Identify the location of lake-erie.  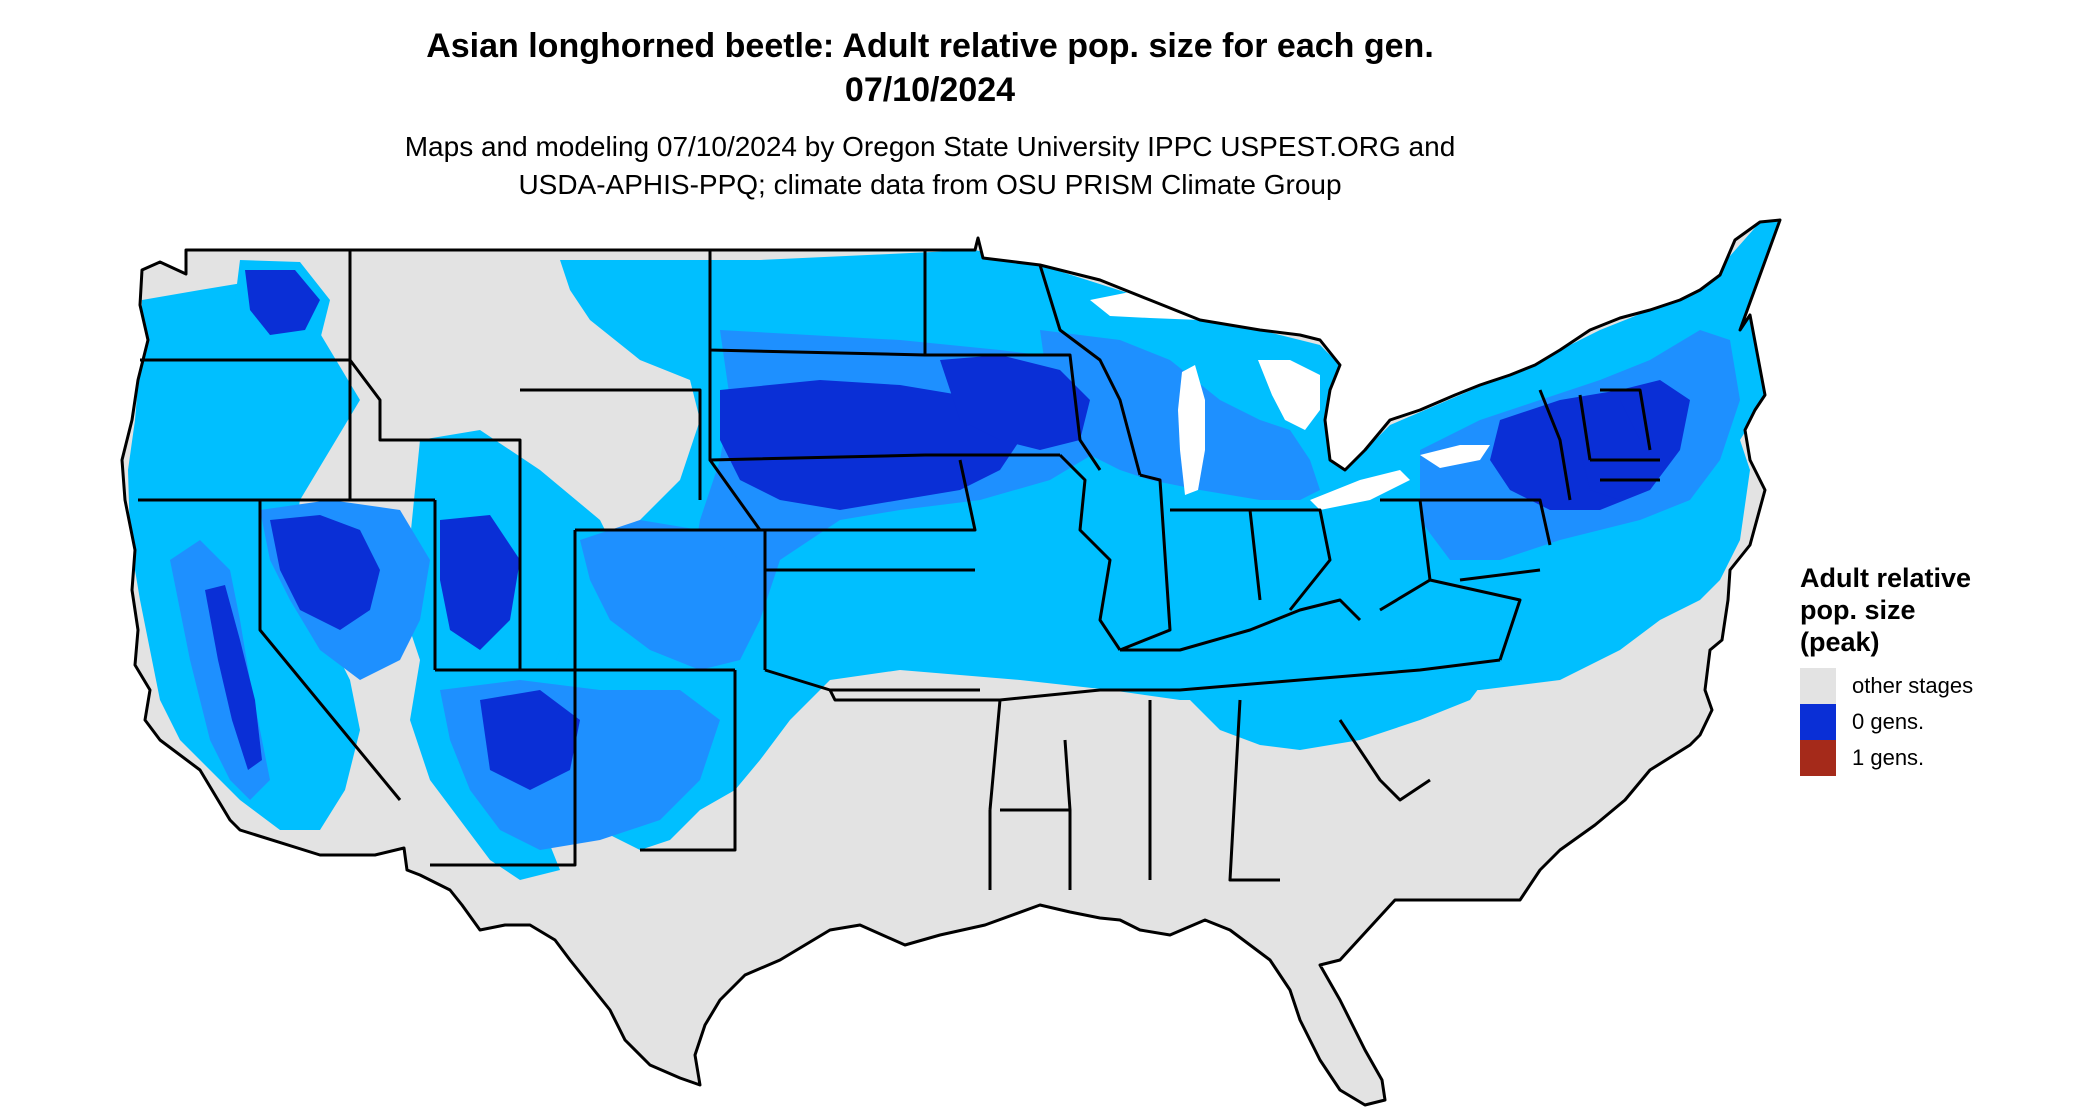
(1360, 490).